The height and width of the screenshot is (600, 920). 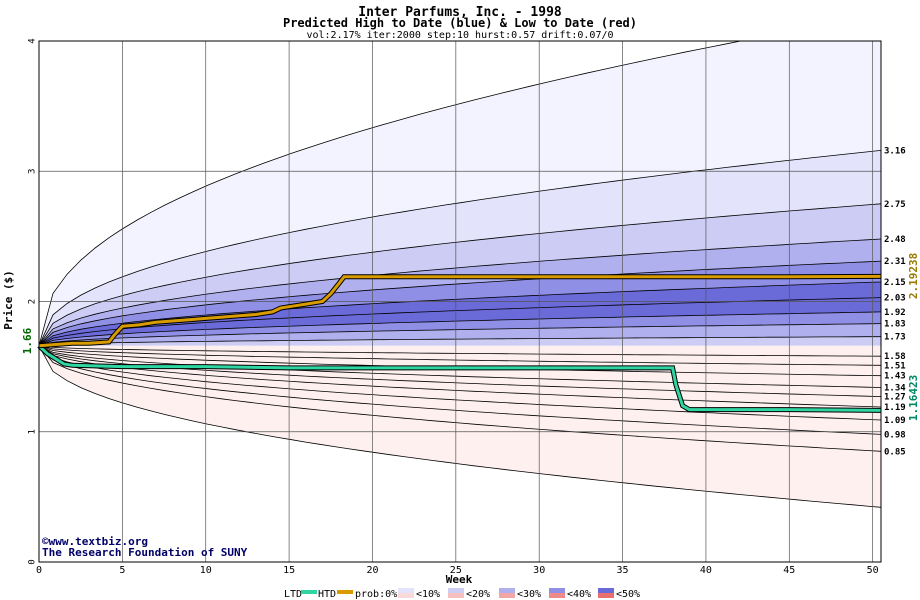 What do you see at coordinates (895, 398) in the screenshot?
I see `quantile-label-1.27: 1.27` at bounding box center [895, 398].